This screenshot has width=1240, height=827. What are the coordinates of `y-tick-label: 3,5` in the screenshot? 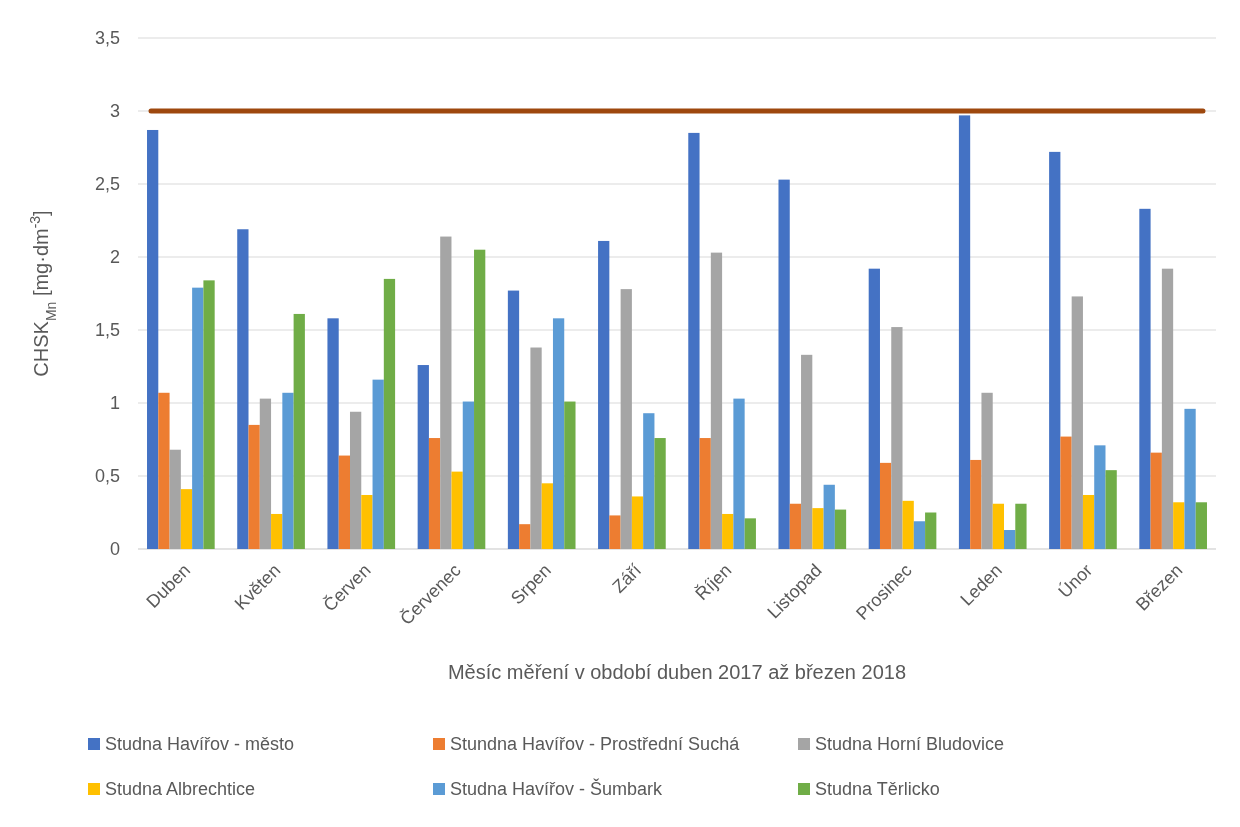 It's located at (107, 38).